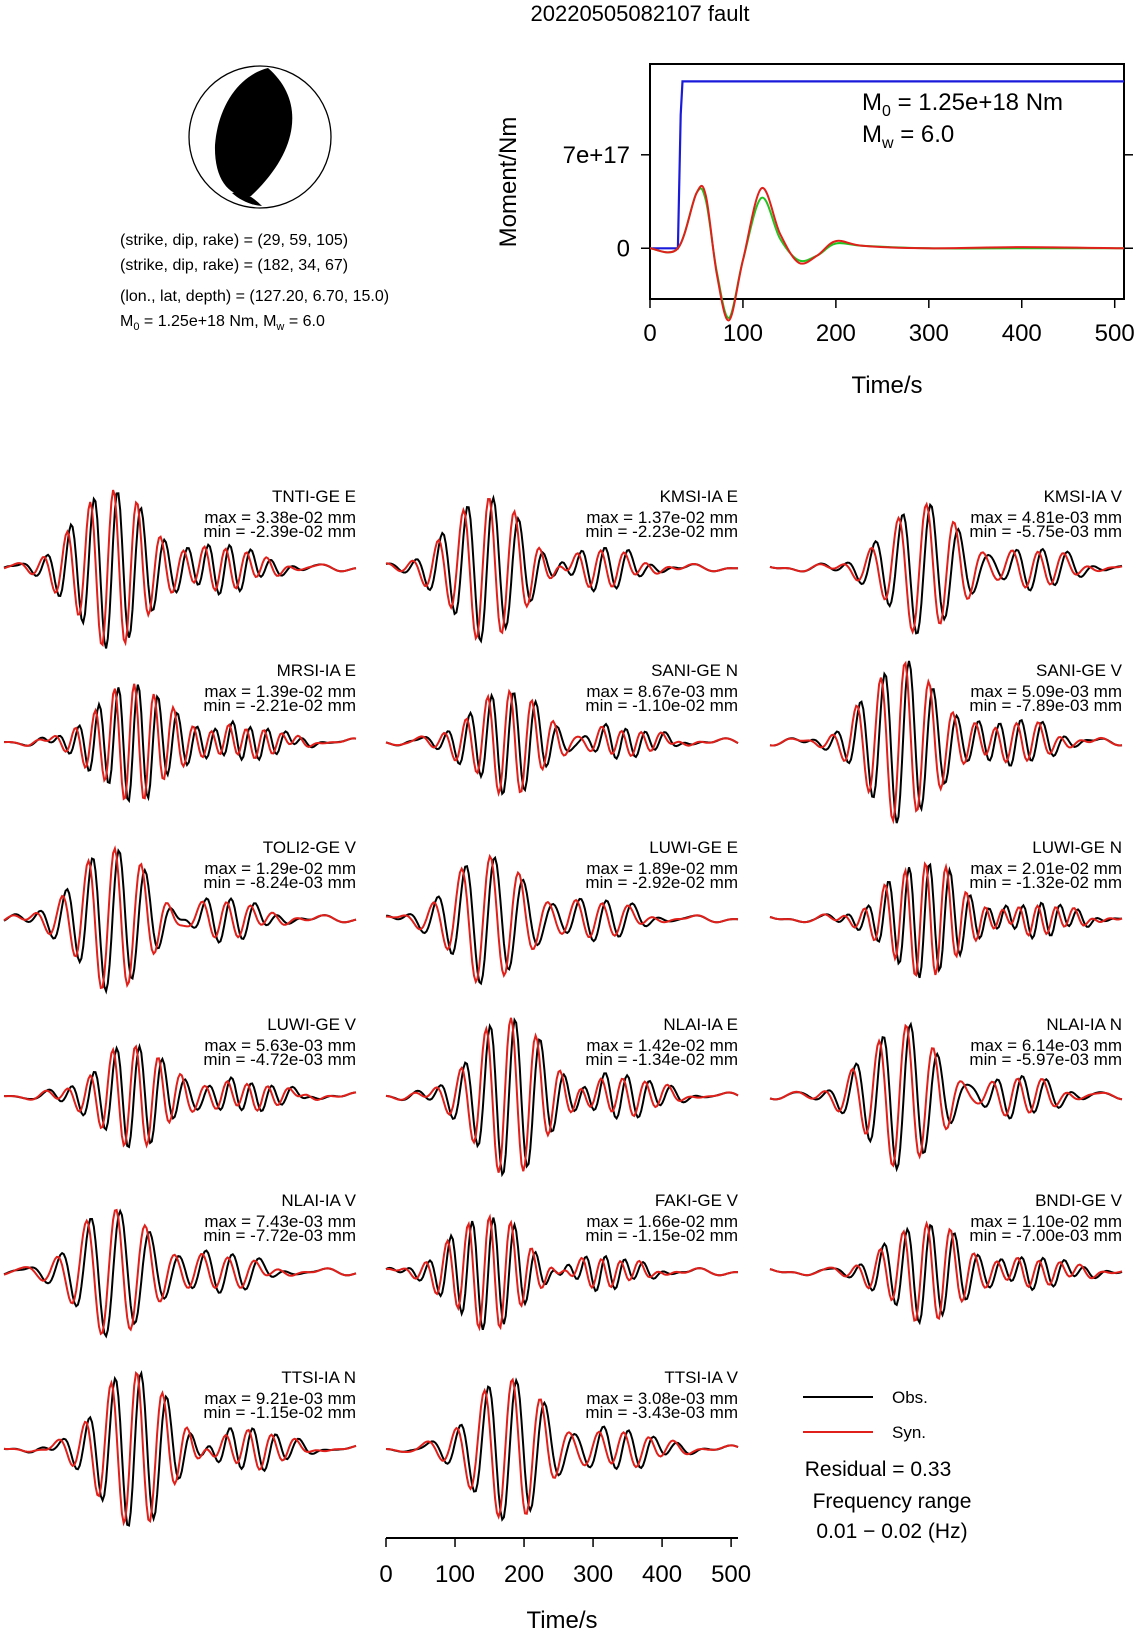  Describe the element at coordinates (1046, 1221) in the screenshot. I see `max-amplitude-label: max = 1.10e-02 mm` at that location.